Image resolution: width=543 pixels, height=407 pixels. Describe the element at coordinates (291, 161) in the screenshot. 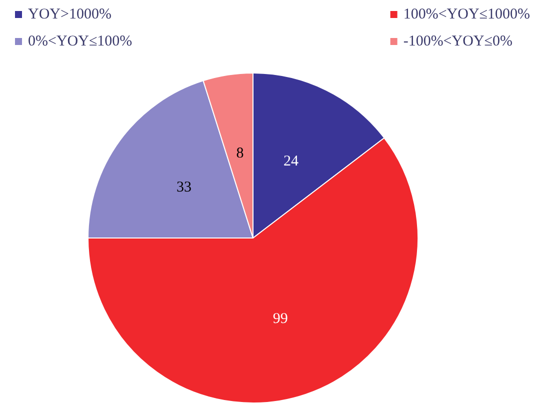

I see `data-label: 24` at that location.